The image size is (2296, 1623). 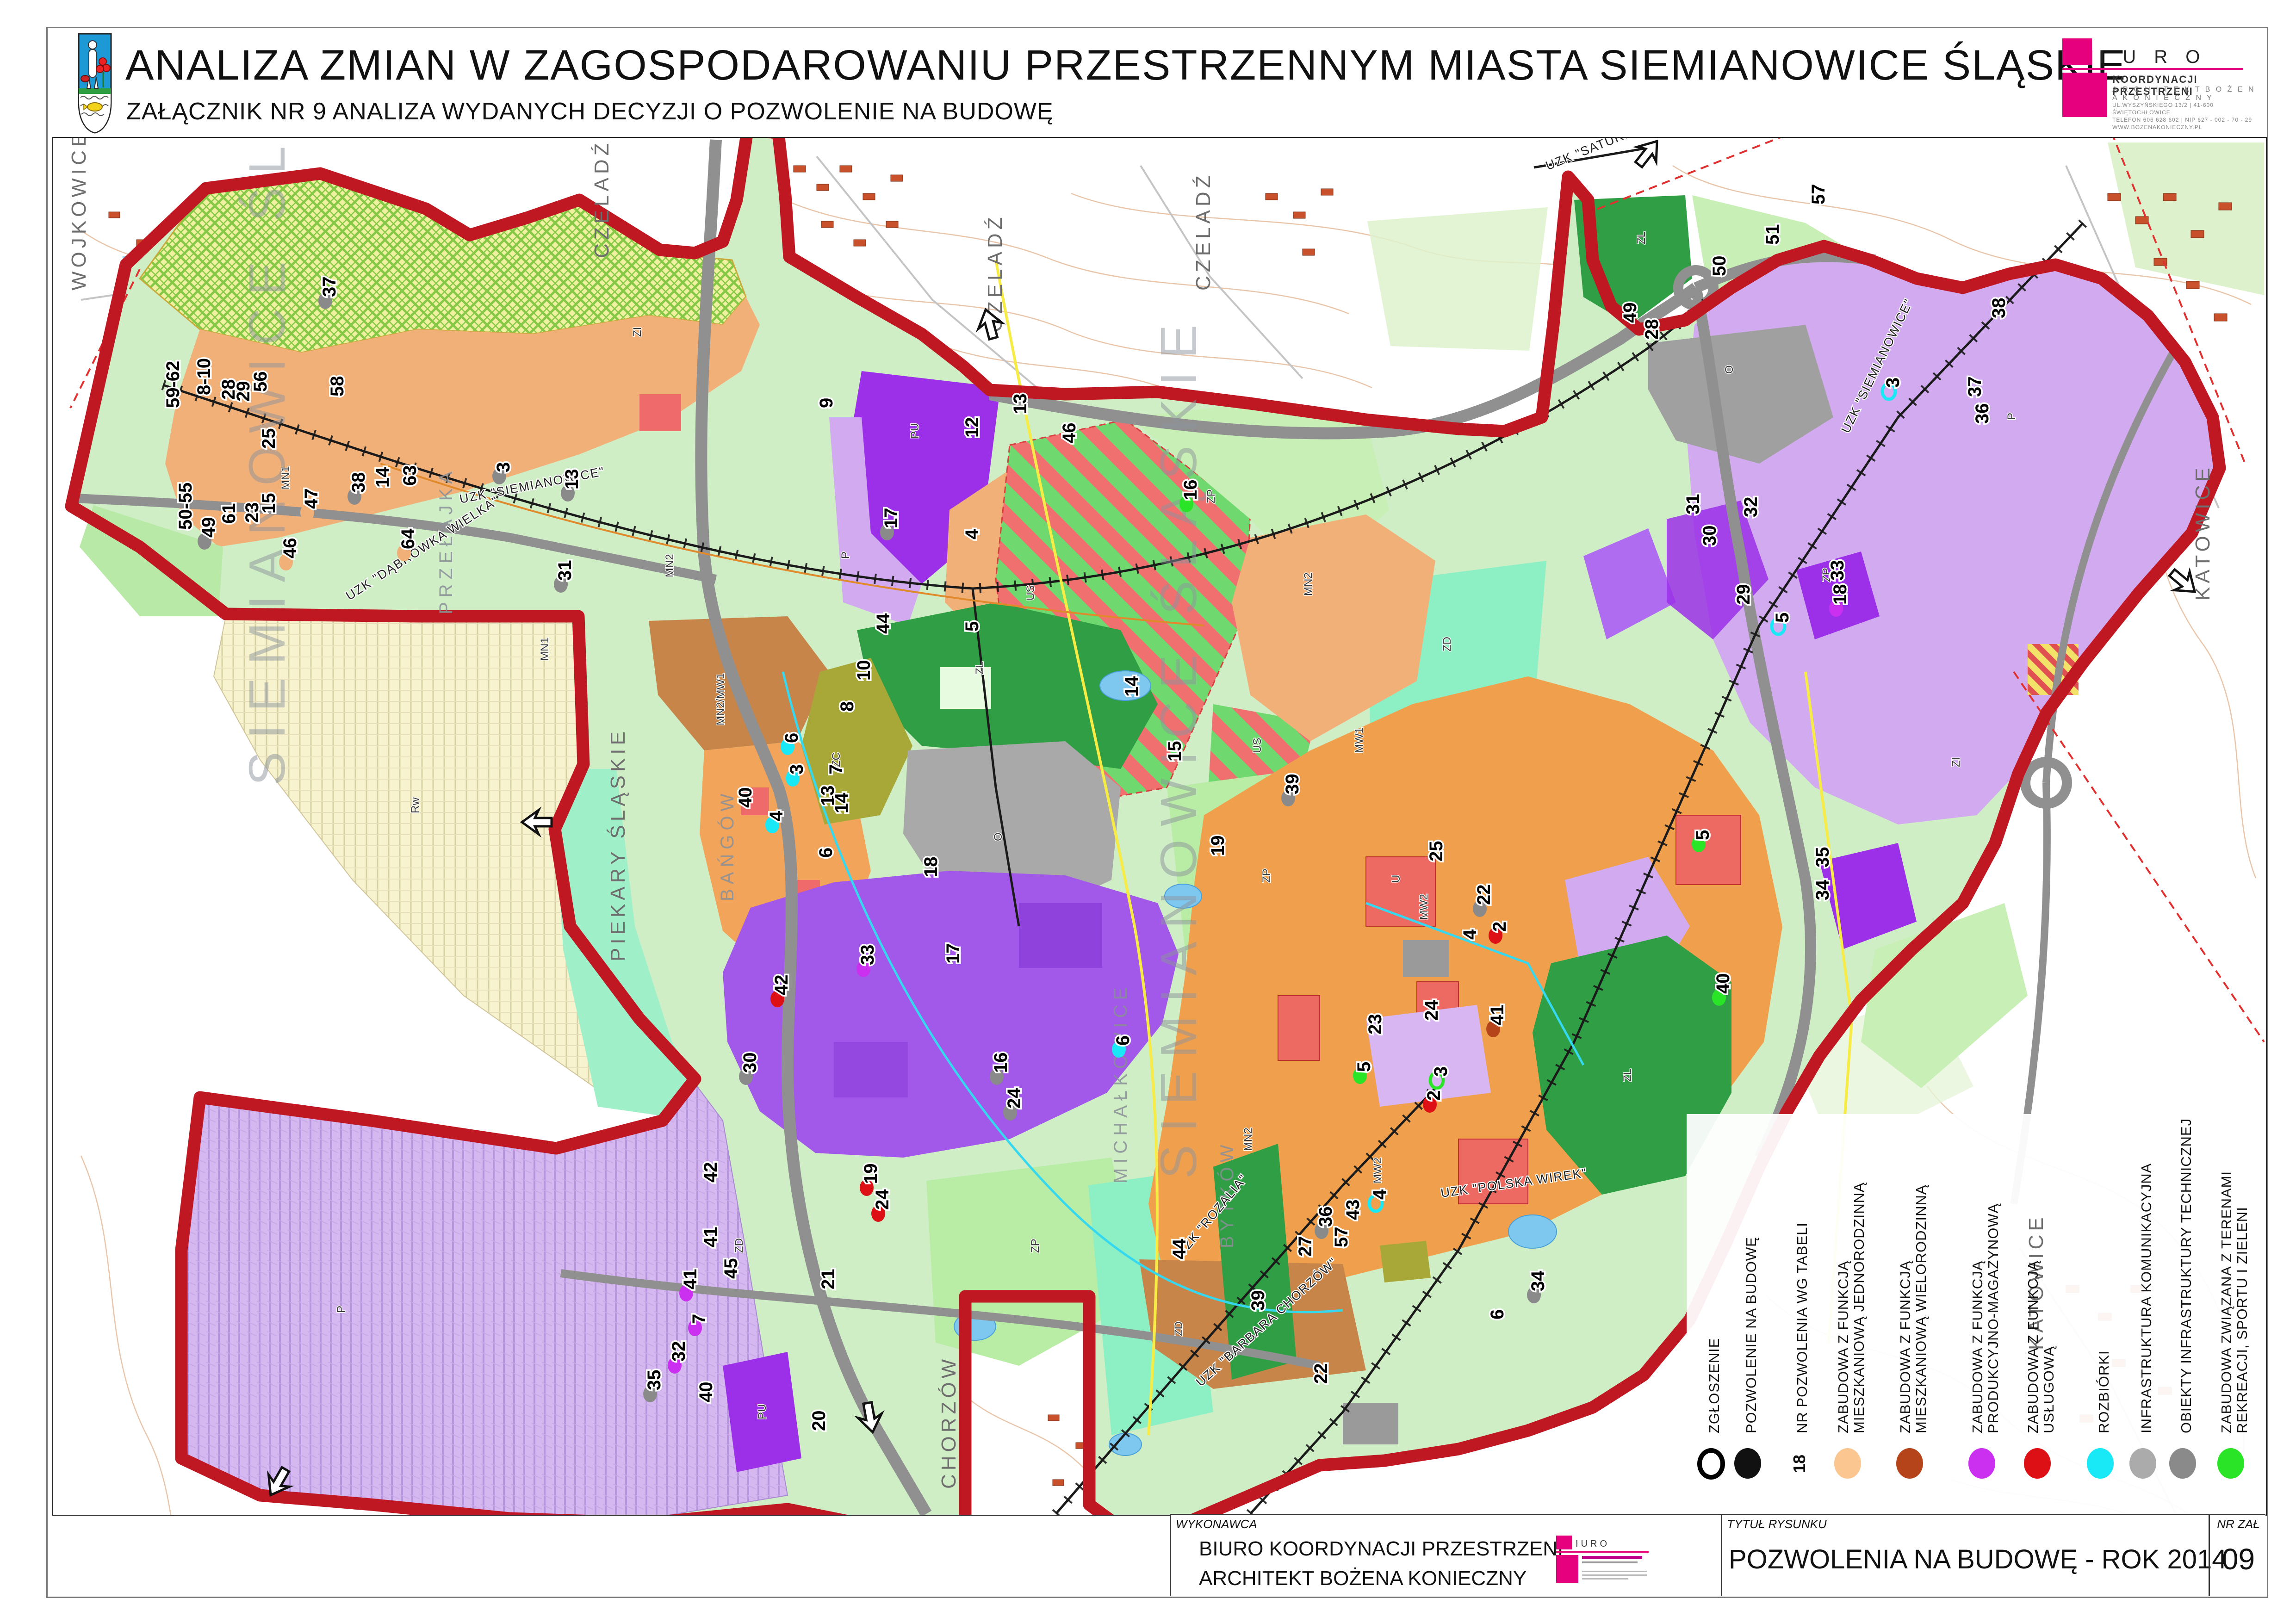 What do you see at coordinates (1258, 745) in the screenshot?
I see `zone-code-label: US` at bounding box center [1258, 745].